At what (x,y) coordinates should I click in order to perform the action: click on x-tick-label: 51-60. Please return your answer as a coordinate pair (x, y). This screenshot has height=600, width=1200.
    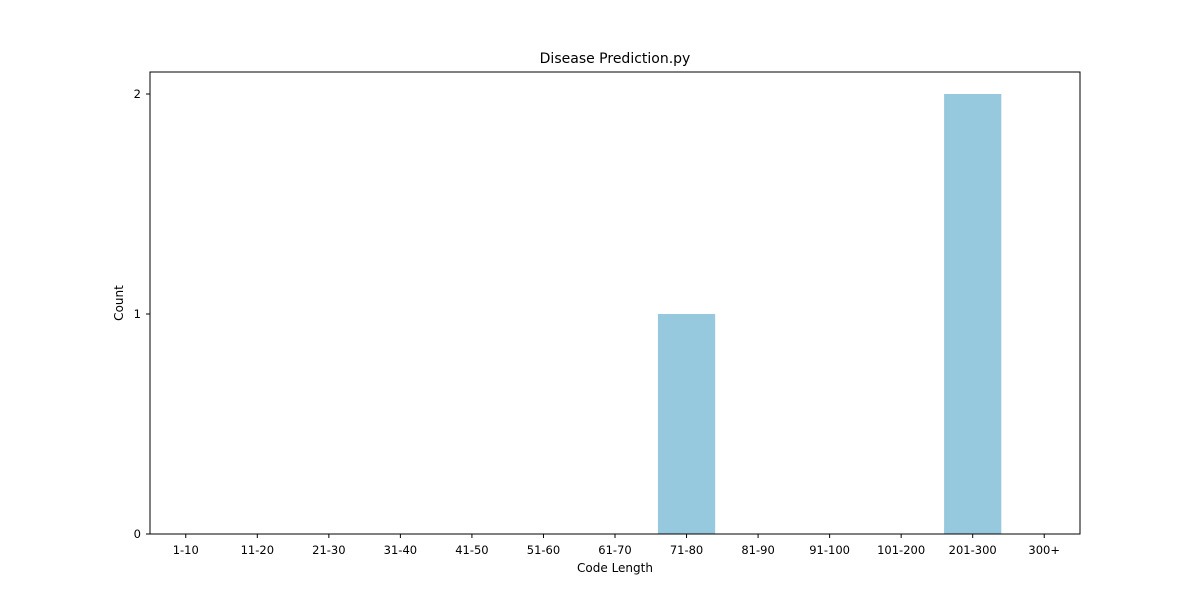
    Looking at the image, I should click on (543, 550).